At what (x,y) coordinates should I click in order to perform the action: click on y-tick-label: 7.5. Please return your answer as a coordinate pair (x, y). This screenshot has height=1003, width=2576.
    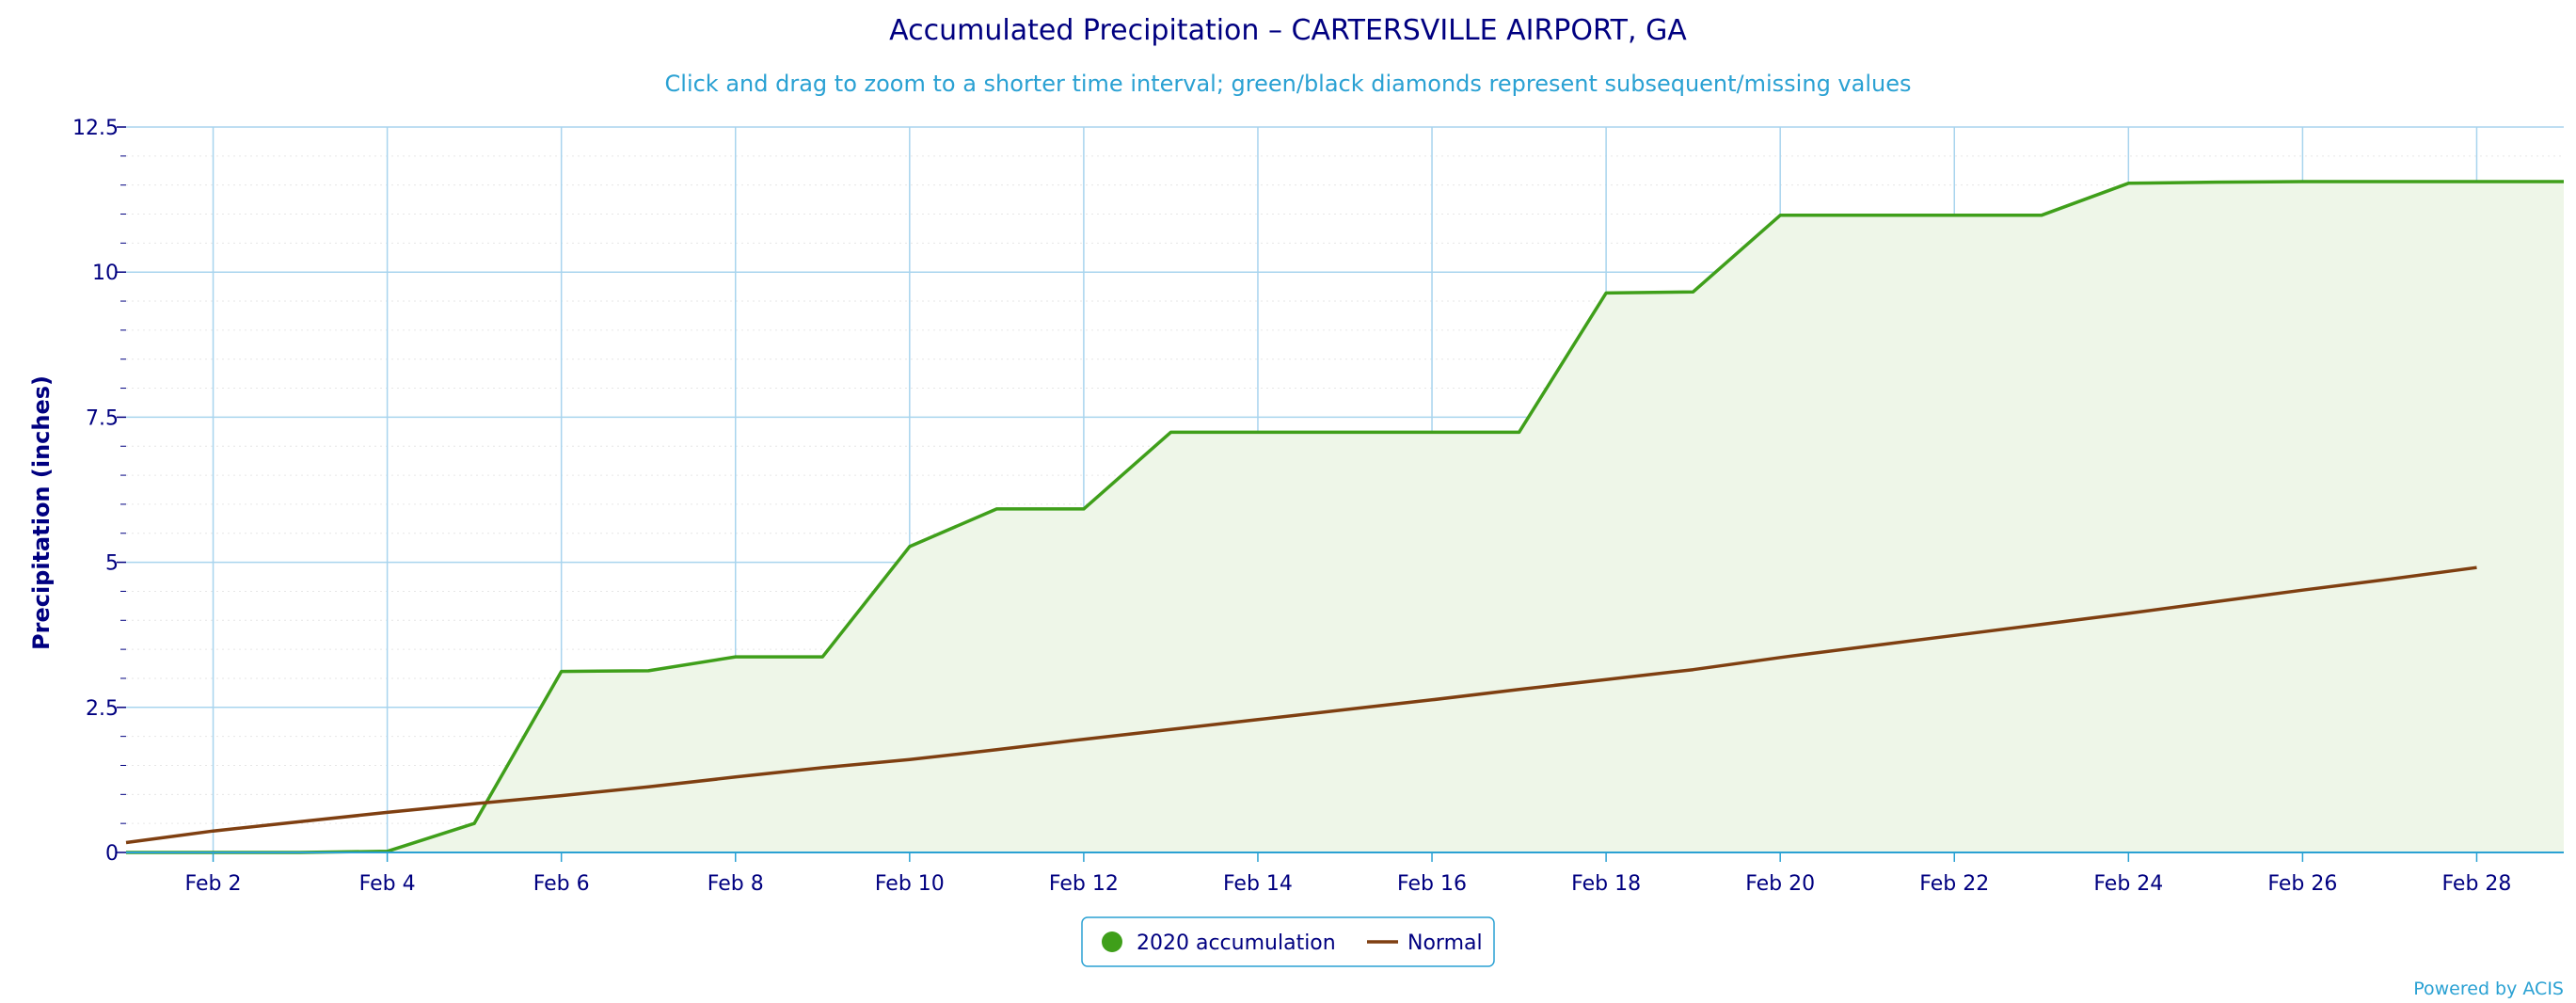
    Looking at the image, I should click on (103, 418).